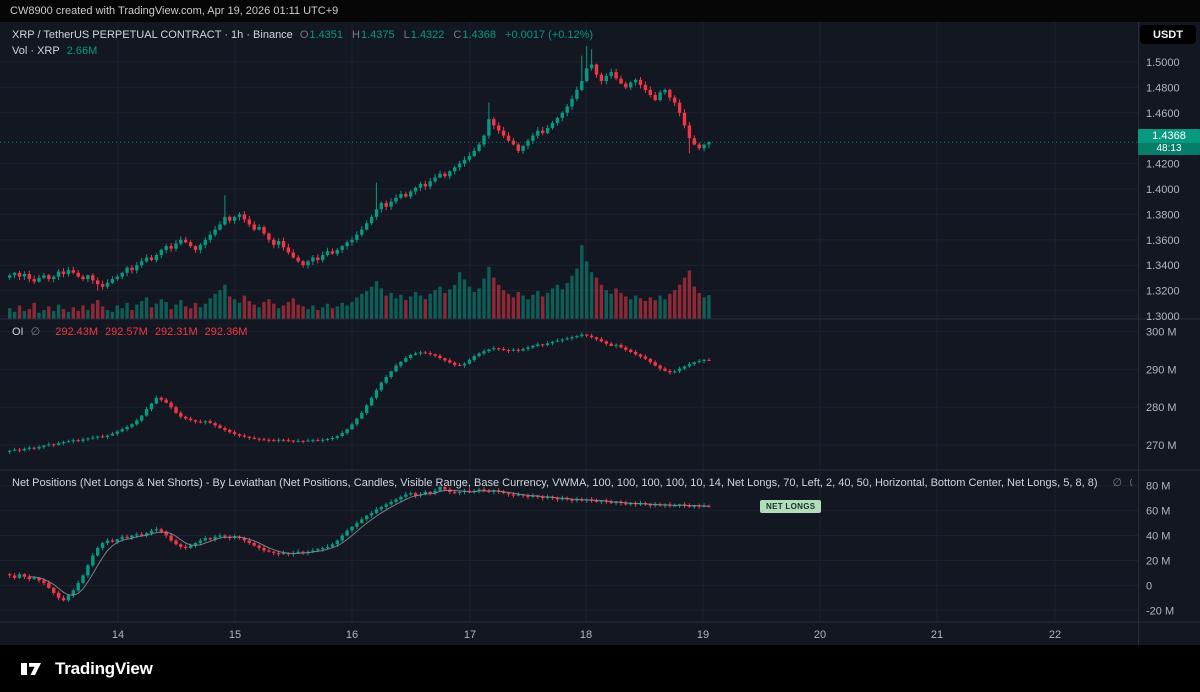 Image resolution: width=1200 pixels, height=692 pixels. Describe the element at coordinates (1161, 370) in the screenshot. I see `axis-label: 290 M` at that location.